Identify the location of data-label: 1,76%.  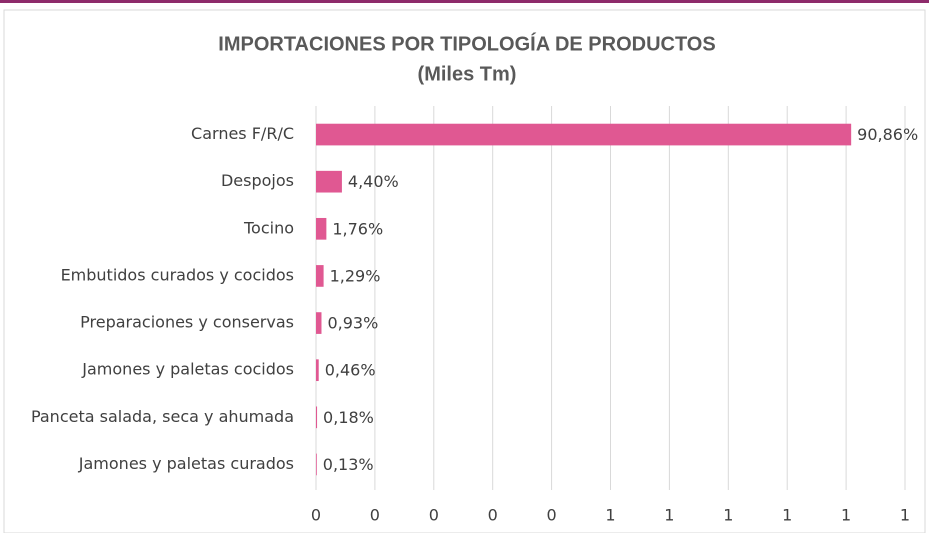
(357, 228).